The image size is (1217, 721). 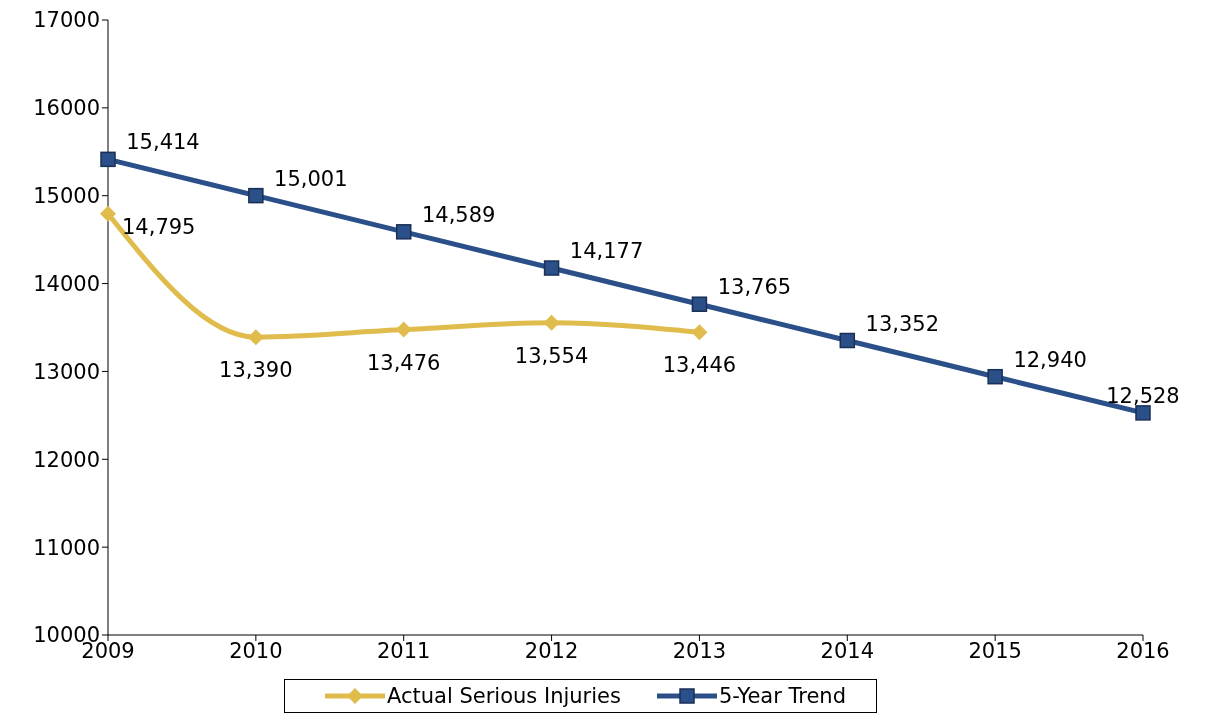 I want to click on y-tick-label: 14000, so click(x=66, y=284).